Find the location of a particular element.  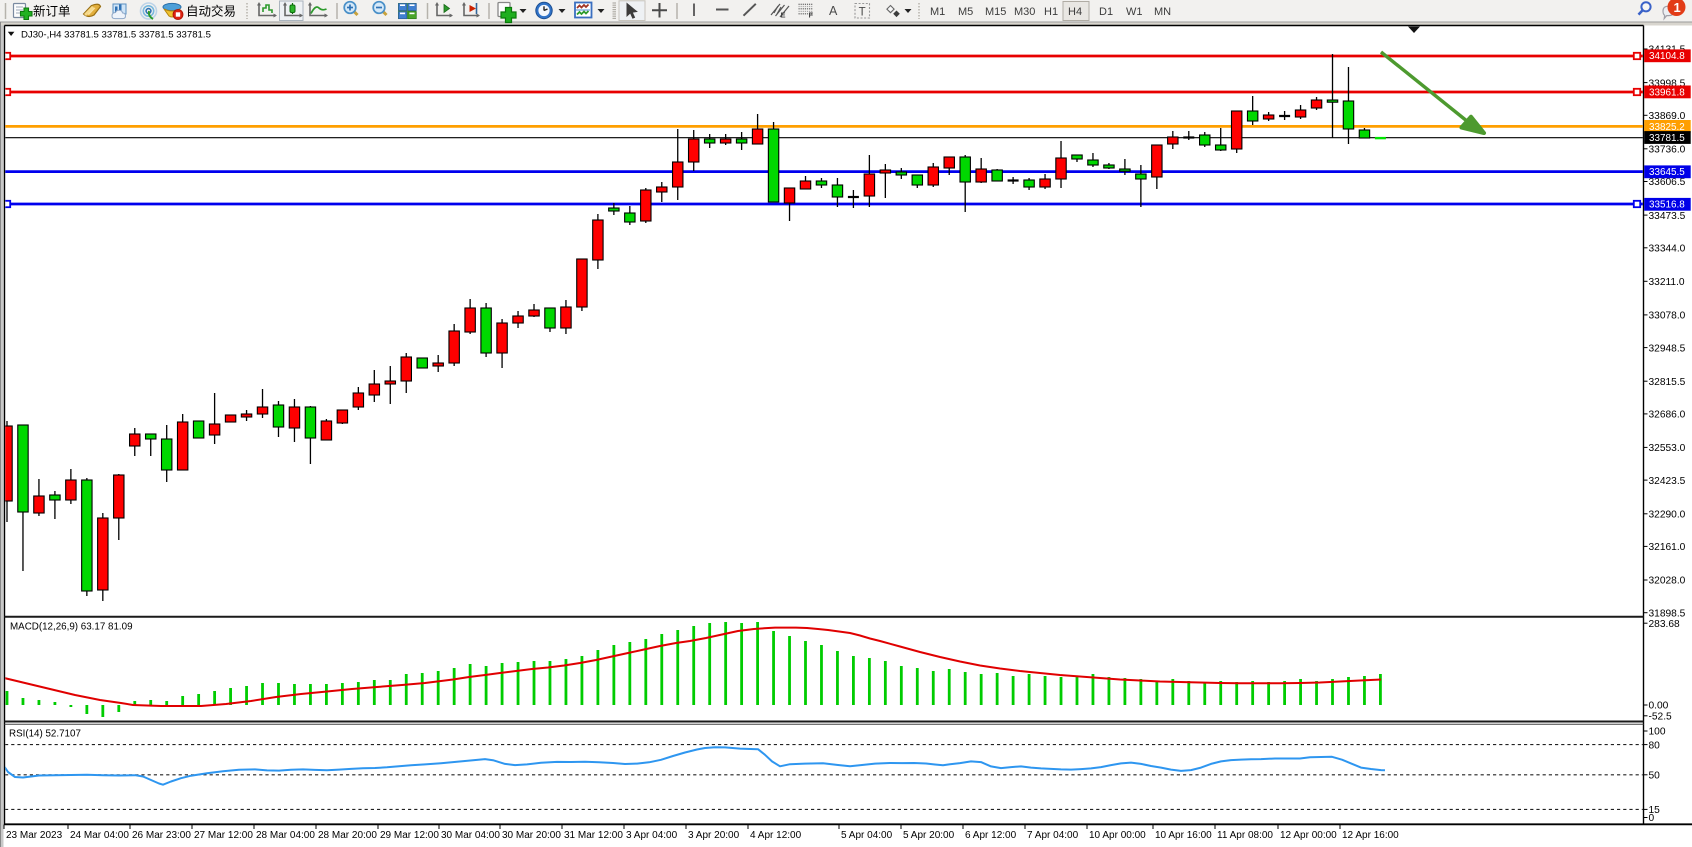

svg-text: 32290.0 is located at coordinates (1667, 515).